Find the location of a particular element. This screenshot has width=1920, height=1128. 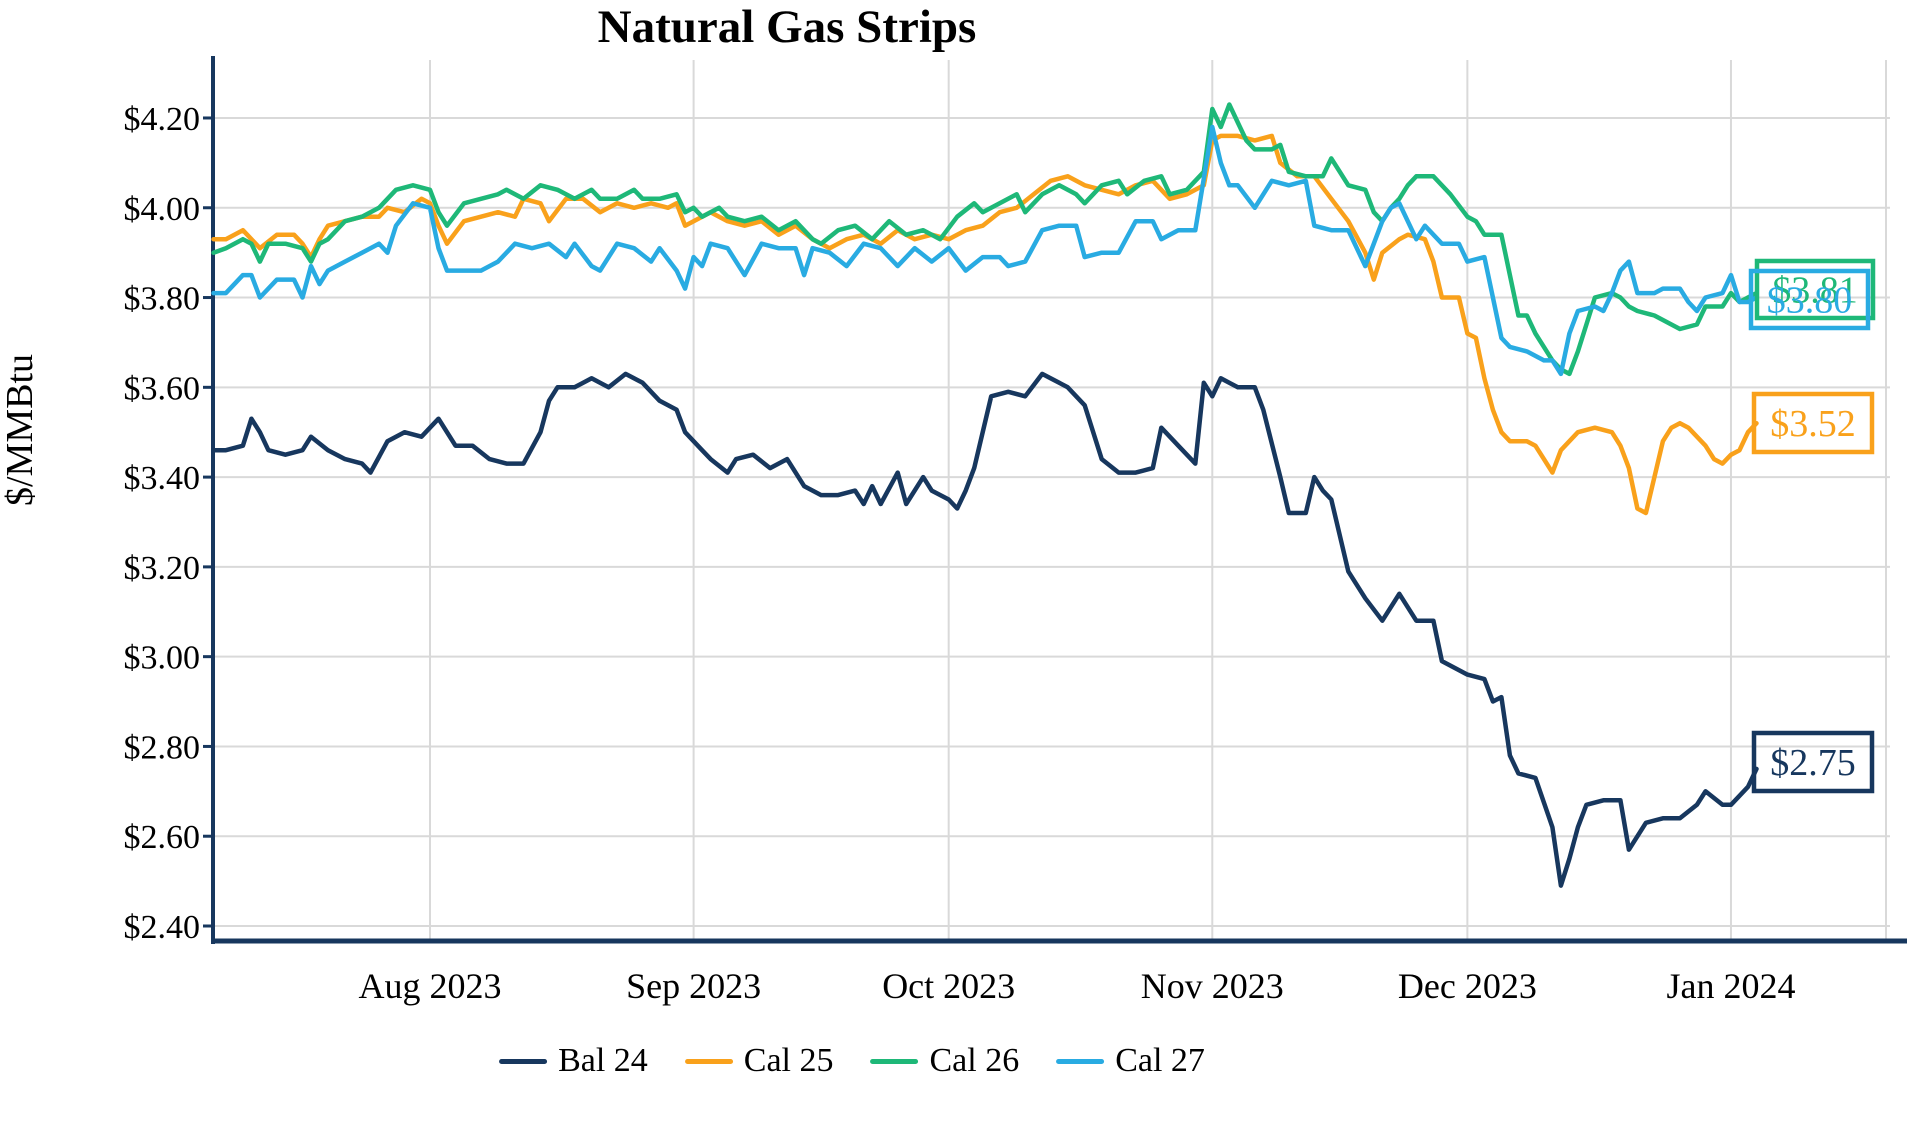

y-tick-label: $2.40 is located at coordinates (162, 927).